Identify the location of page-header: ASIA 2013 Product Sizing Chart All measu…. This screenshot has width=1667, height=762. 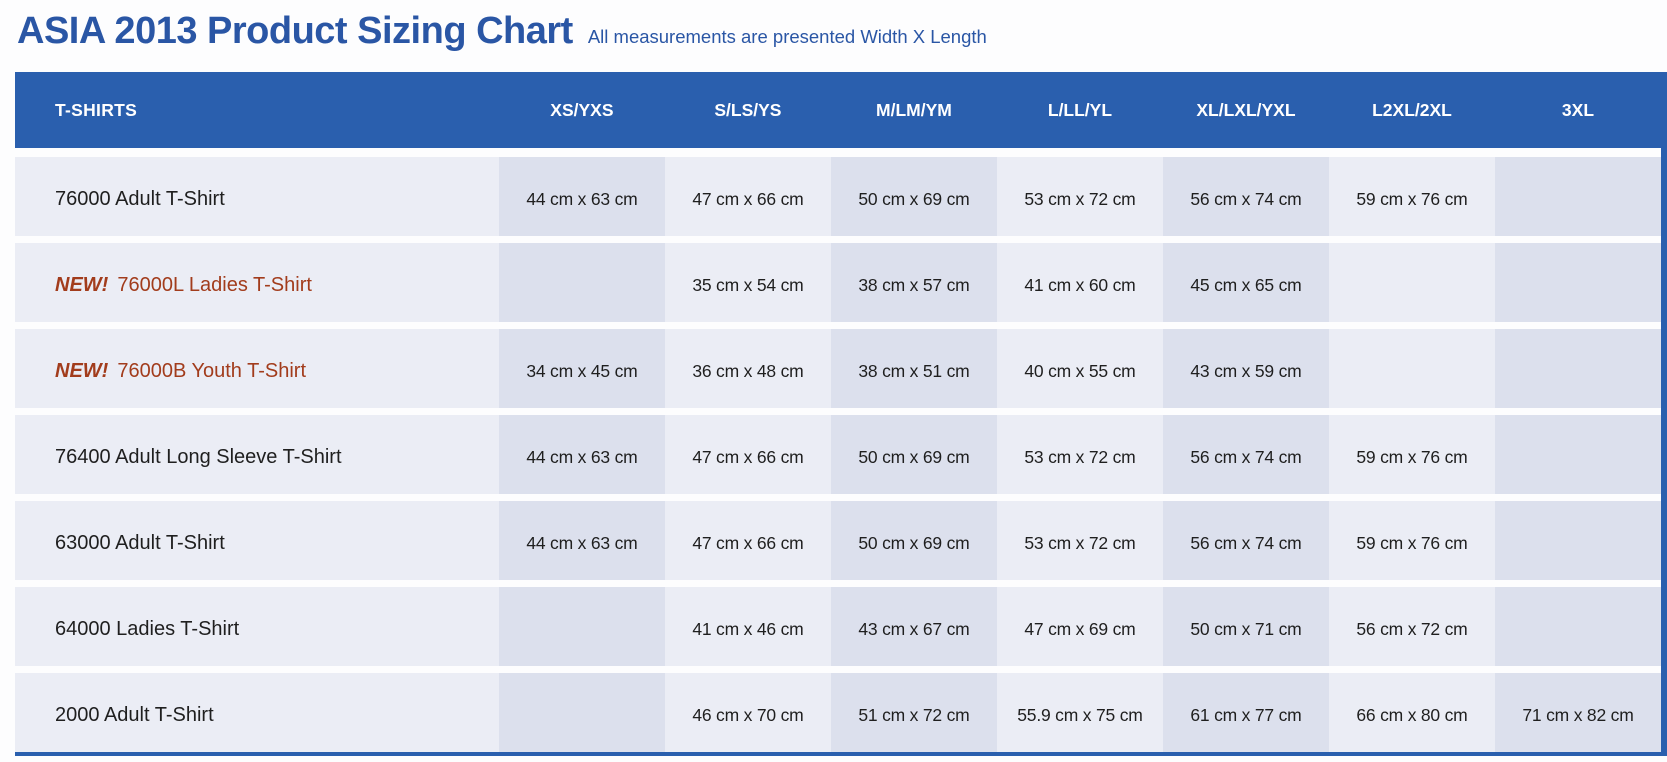
(833, 36).